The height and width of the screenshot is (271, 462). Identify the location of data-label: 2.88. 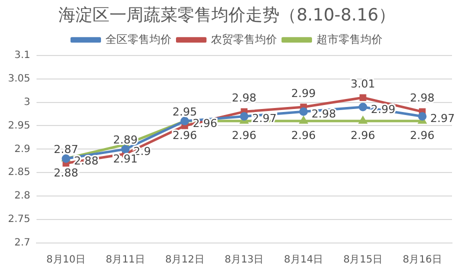
(66, 173).